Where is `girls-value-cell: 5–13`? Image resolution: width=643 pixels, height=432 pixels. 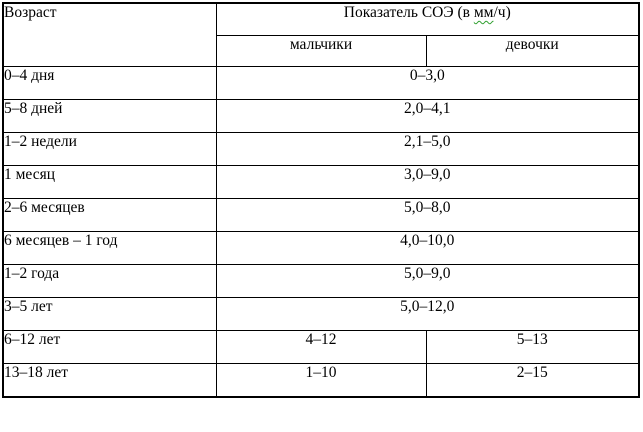
girls-value-cell: 5–13 is located at coordinates (532, 347).